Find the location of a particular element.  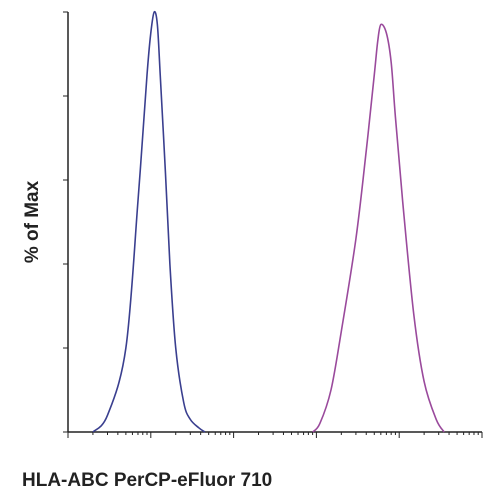

x-axis-ticks is located at coordinates (275, 435).